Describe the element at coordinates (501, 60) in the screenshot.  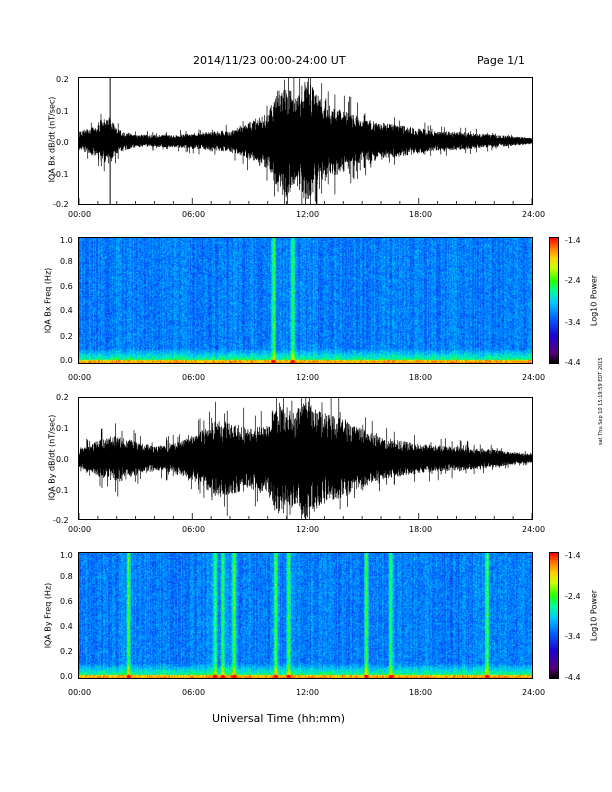
I see `page-indicator: Page 1/1` at that location.